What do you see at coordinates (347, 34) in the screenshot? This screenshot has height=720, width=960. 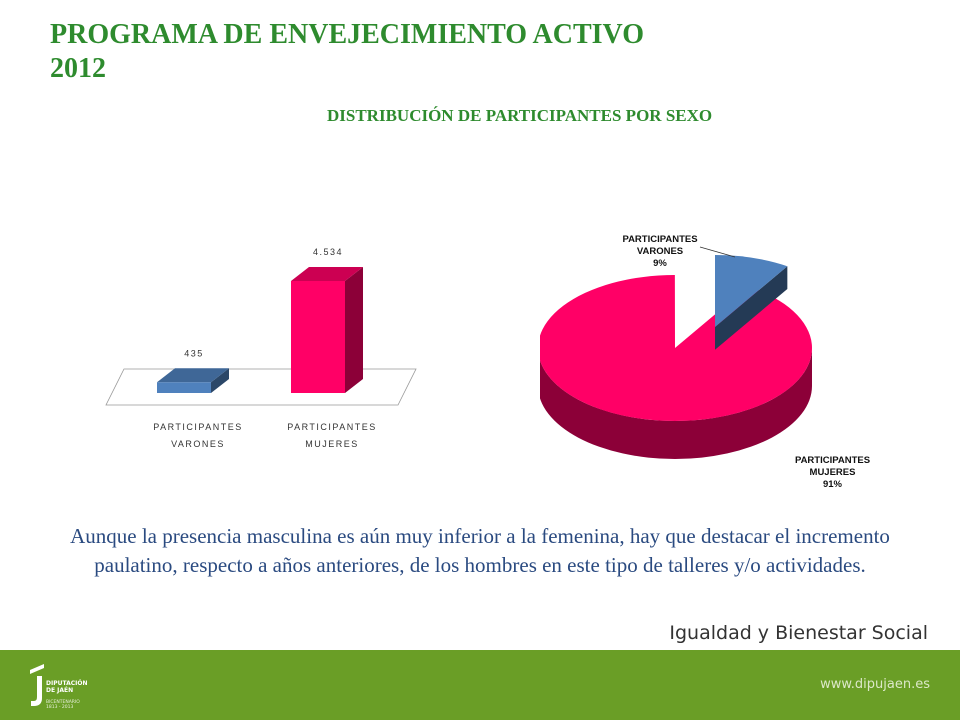 I see `title-line-1: PROGRAMA DE ENVEJECIMIENTO ACTIVO` at bounding box center [347, 34].